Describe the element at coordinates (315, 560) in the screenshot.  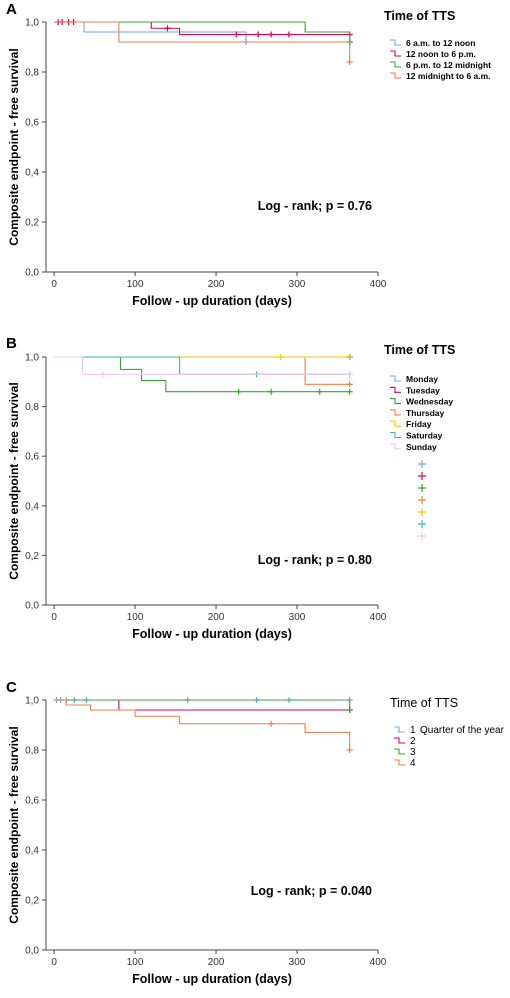
I see `log-rank-annotation: Log - rank; p = 0.80` at that location.